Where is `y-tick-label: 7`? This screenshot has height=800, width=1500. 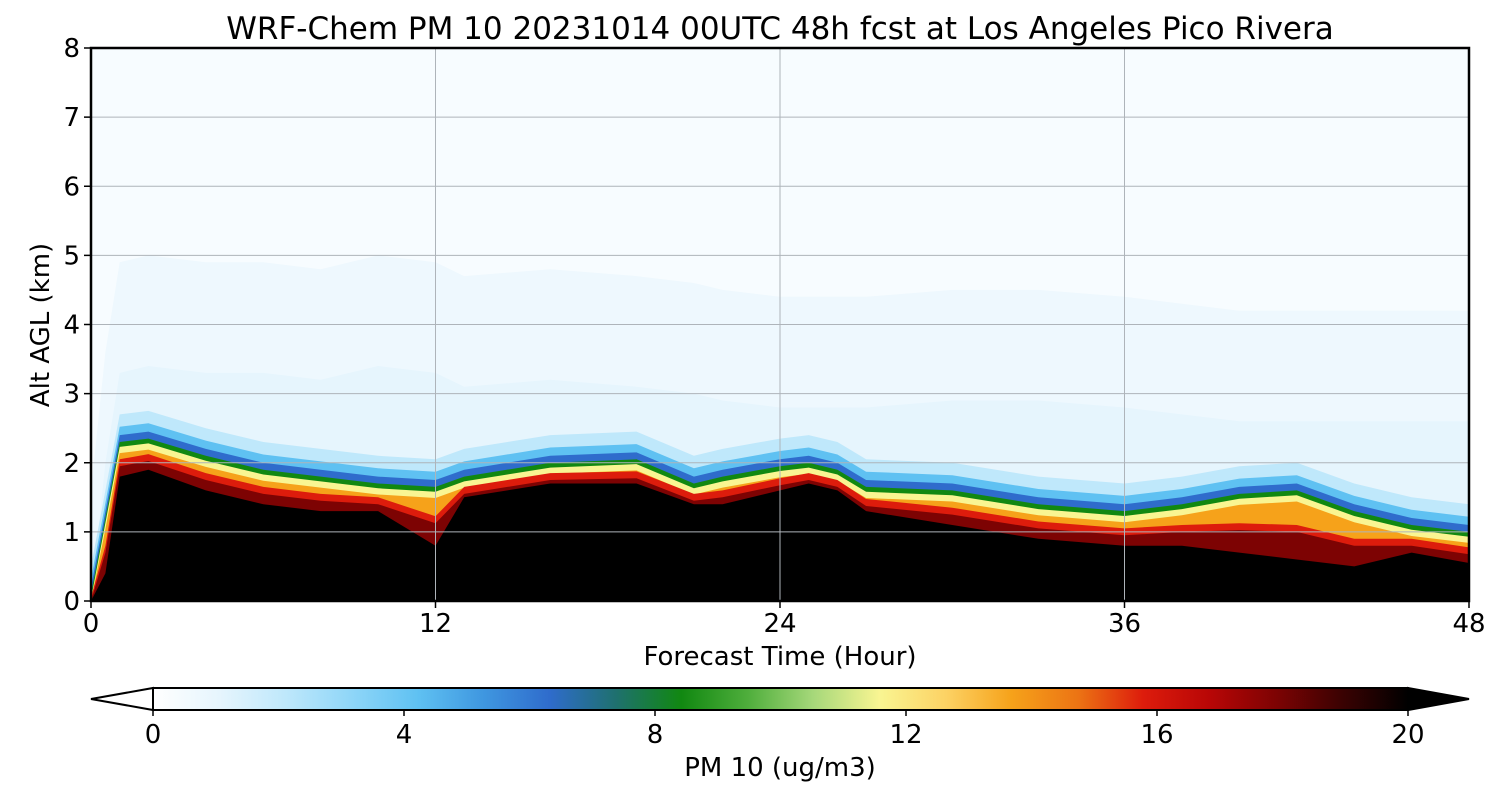 y-tick-label: 7 is located at coordinates (71, 118).